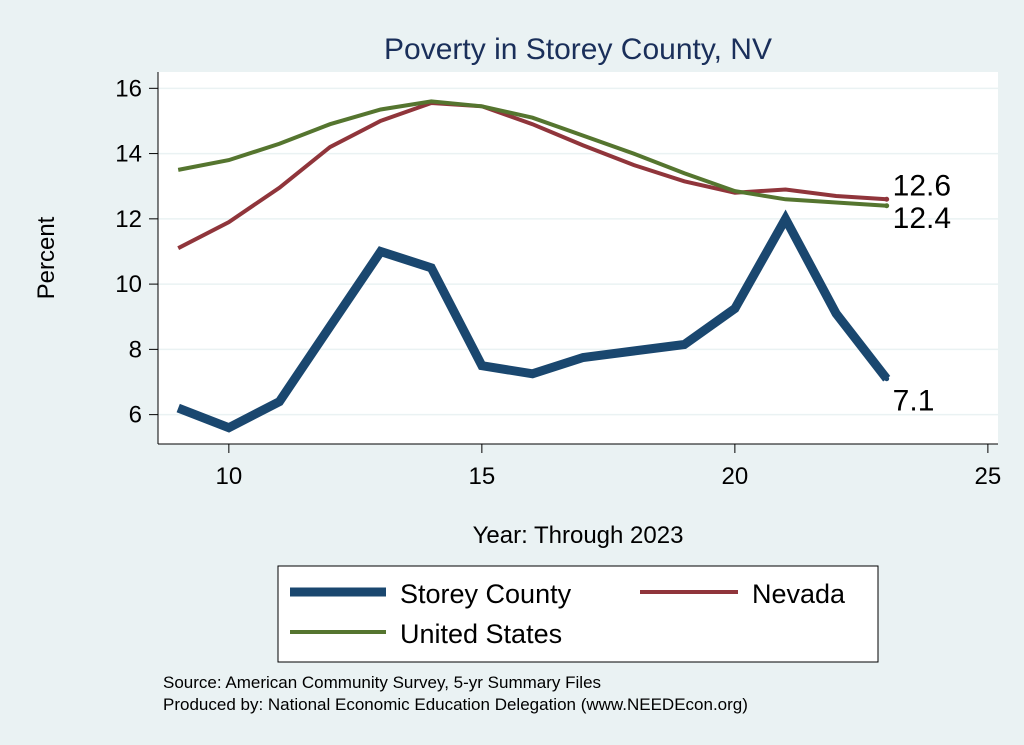 Image resolution: width=1024 pixels, height=745 pixels. Describe the element at coordinates (486, 594) in the screenshot. I see `legend-label-storey-county: Storey County` at that location.